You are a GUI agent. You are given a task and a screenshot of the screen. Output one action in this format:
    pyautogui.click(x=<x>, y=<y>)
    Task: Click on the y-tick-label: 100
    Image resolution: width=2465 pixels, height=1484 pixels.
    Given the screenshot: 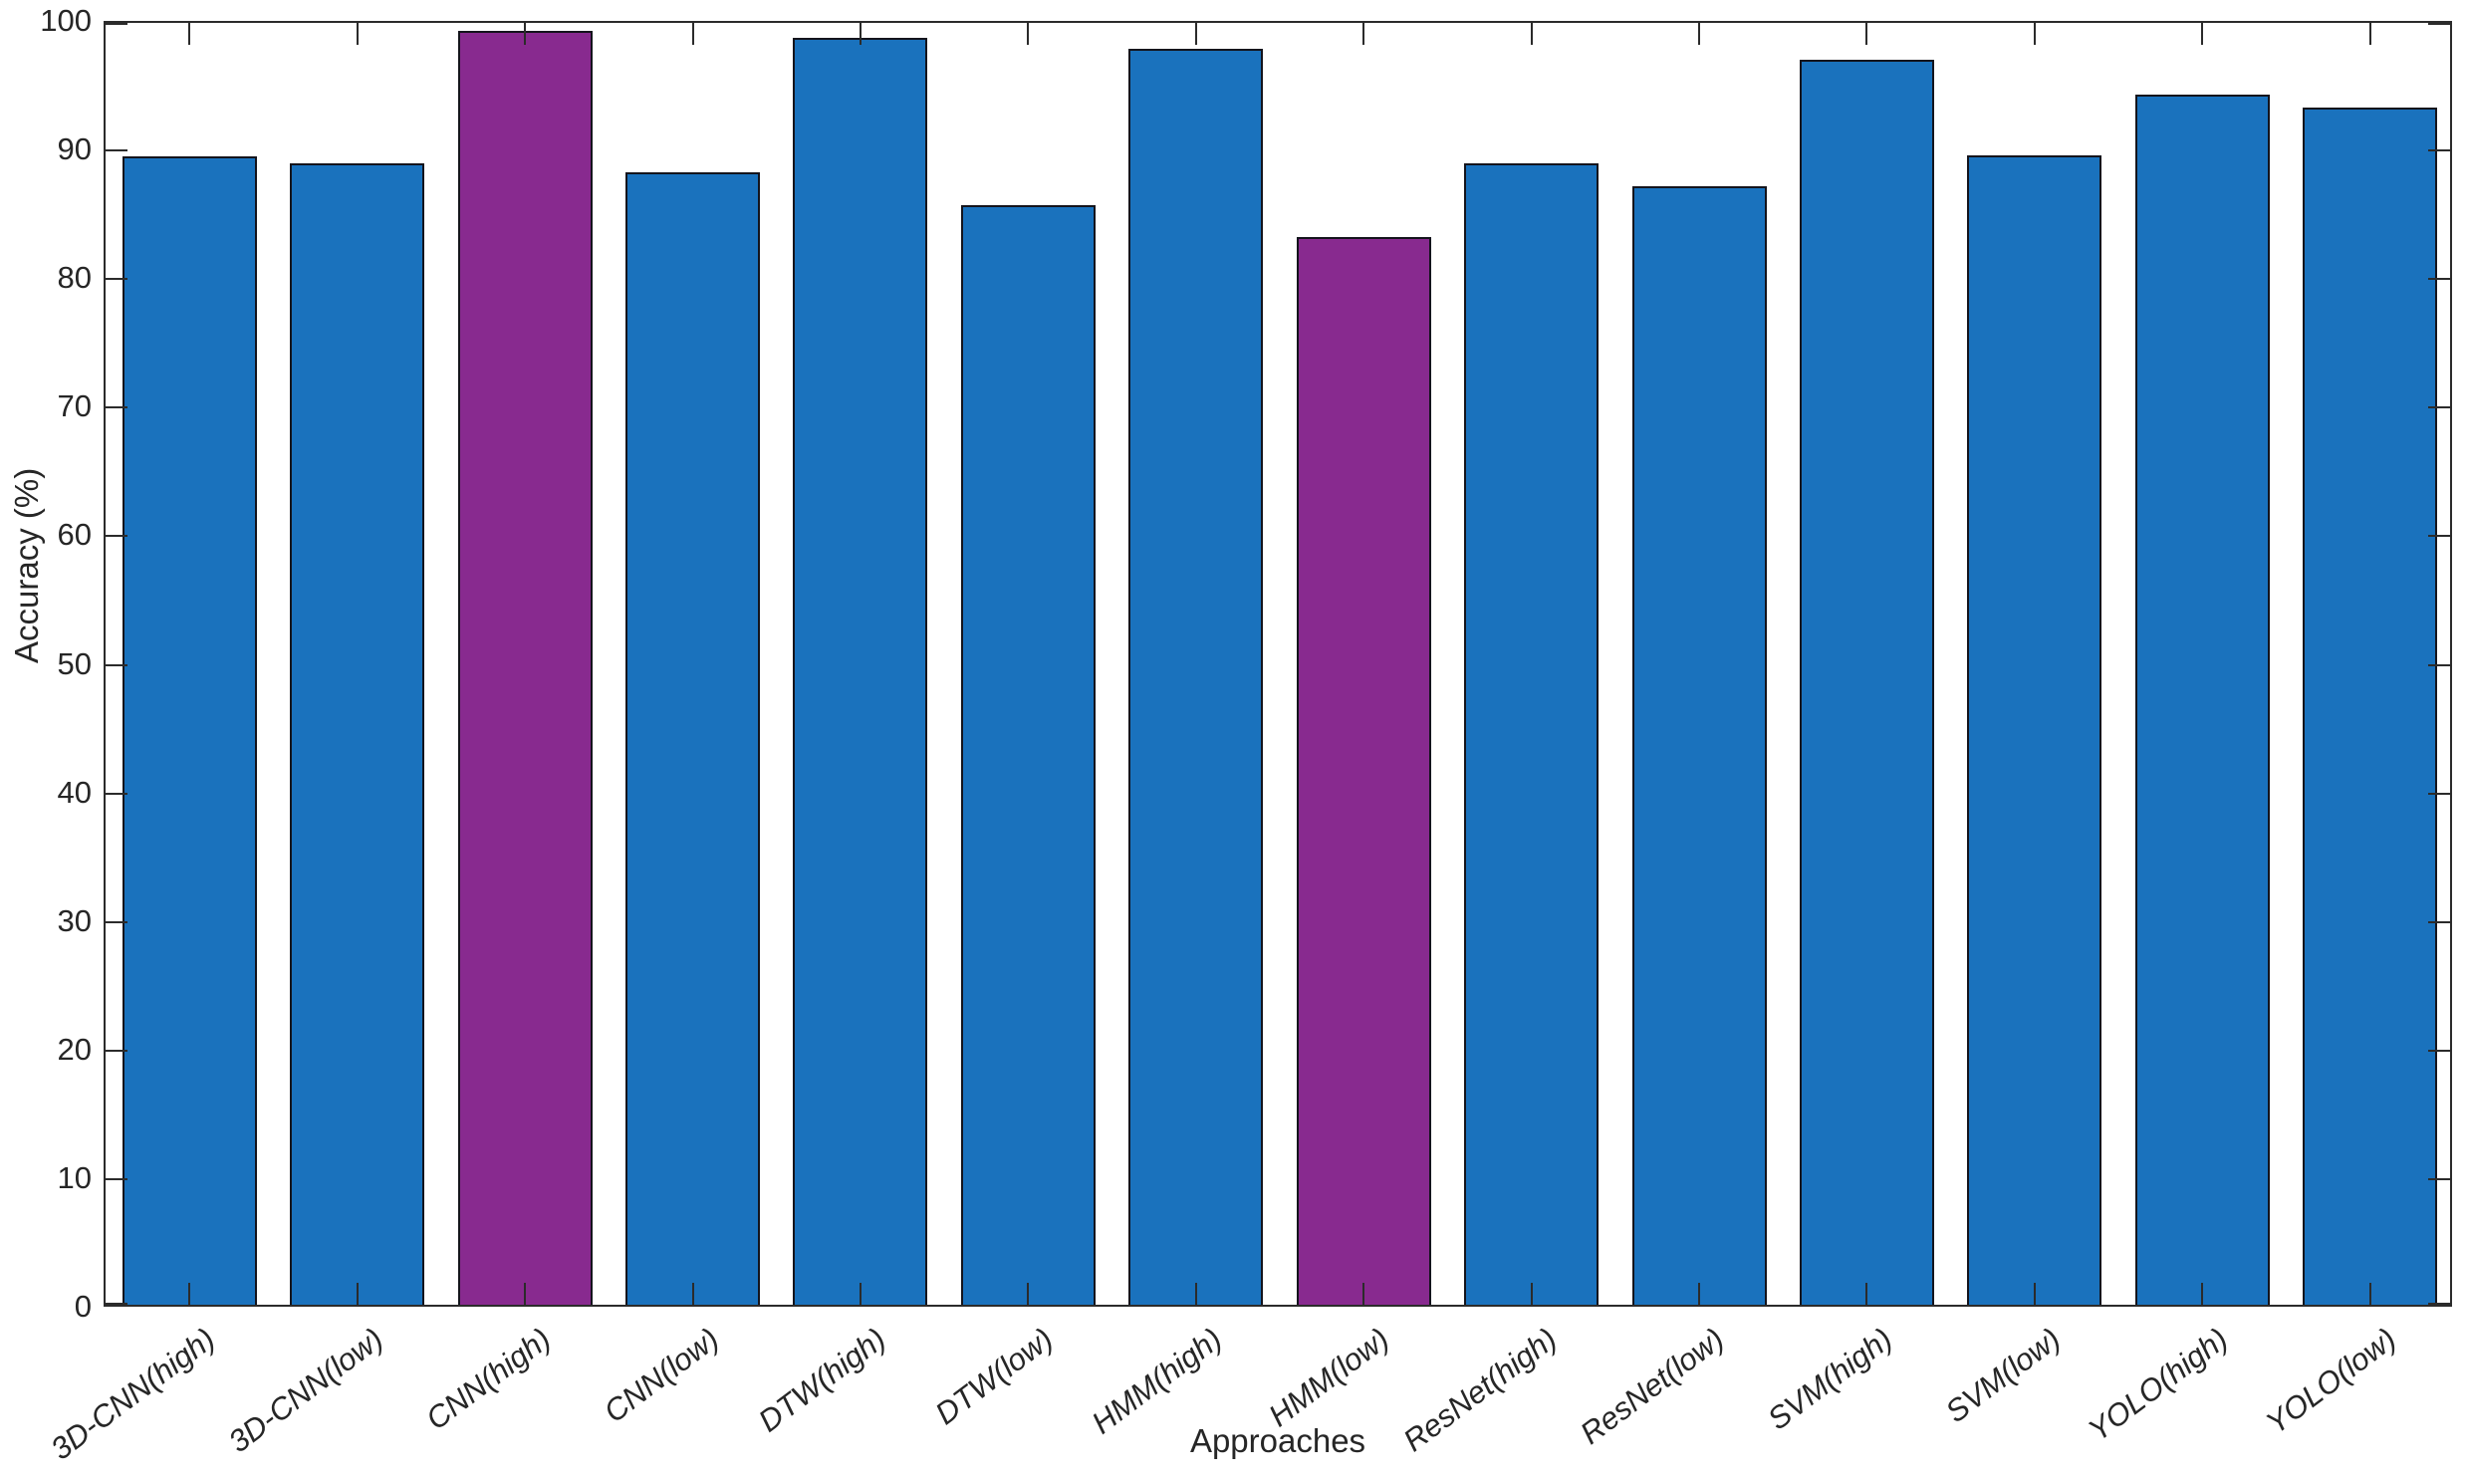 What is the action you would take?
    pyautogui.click(x=66, y=20)
    